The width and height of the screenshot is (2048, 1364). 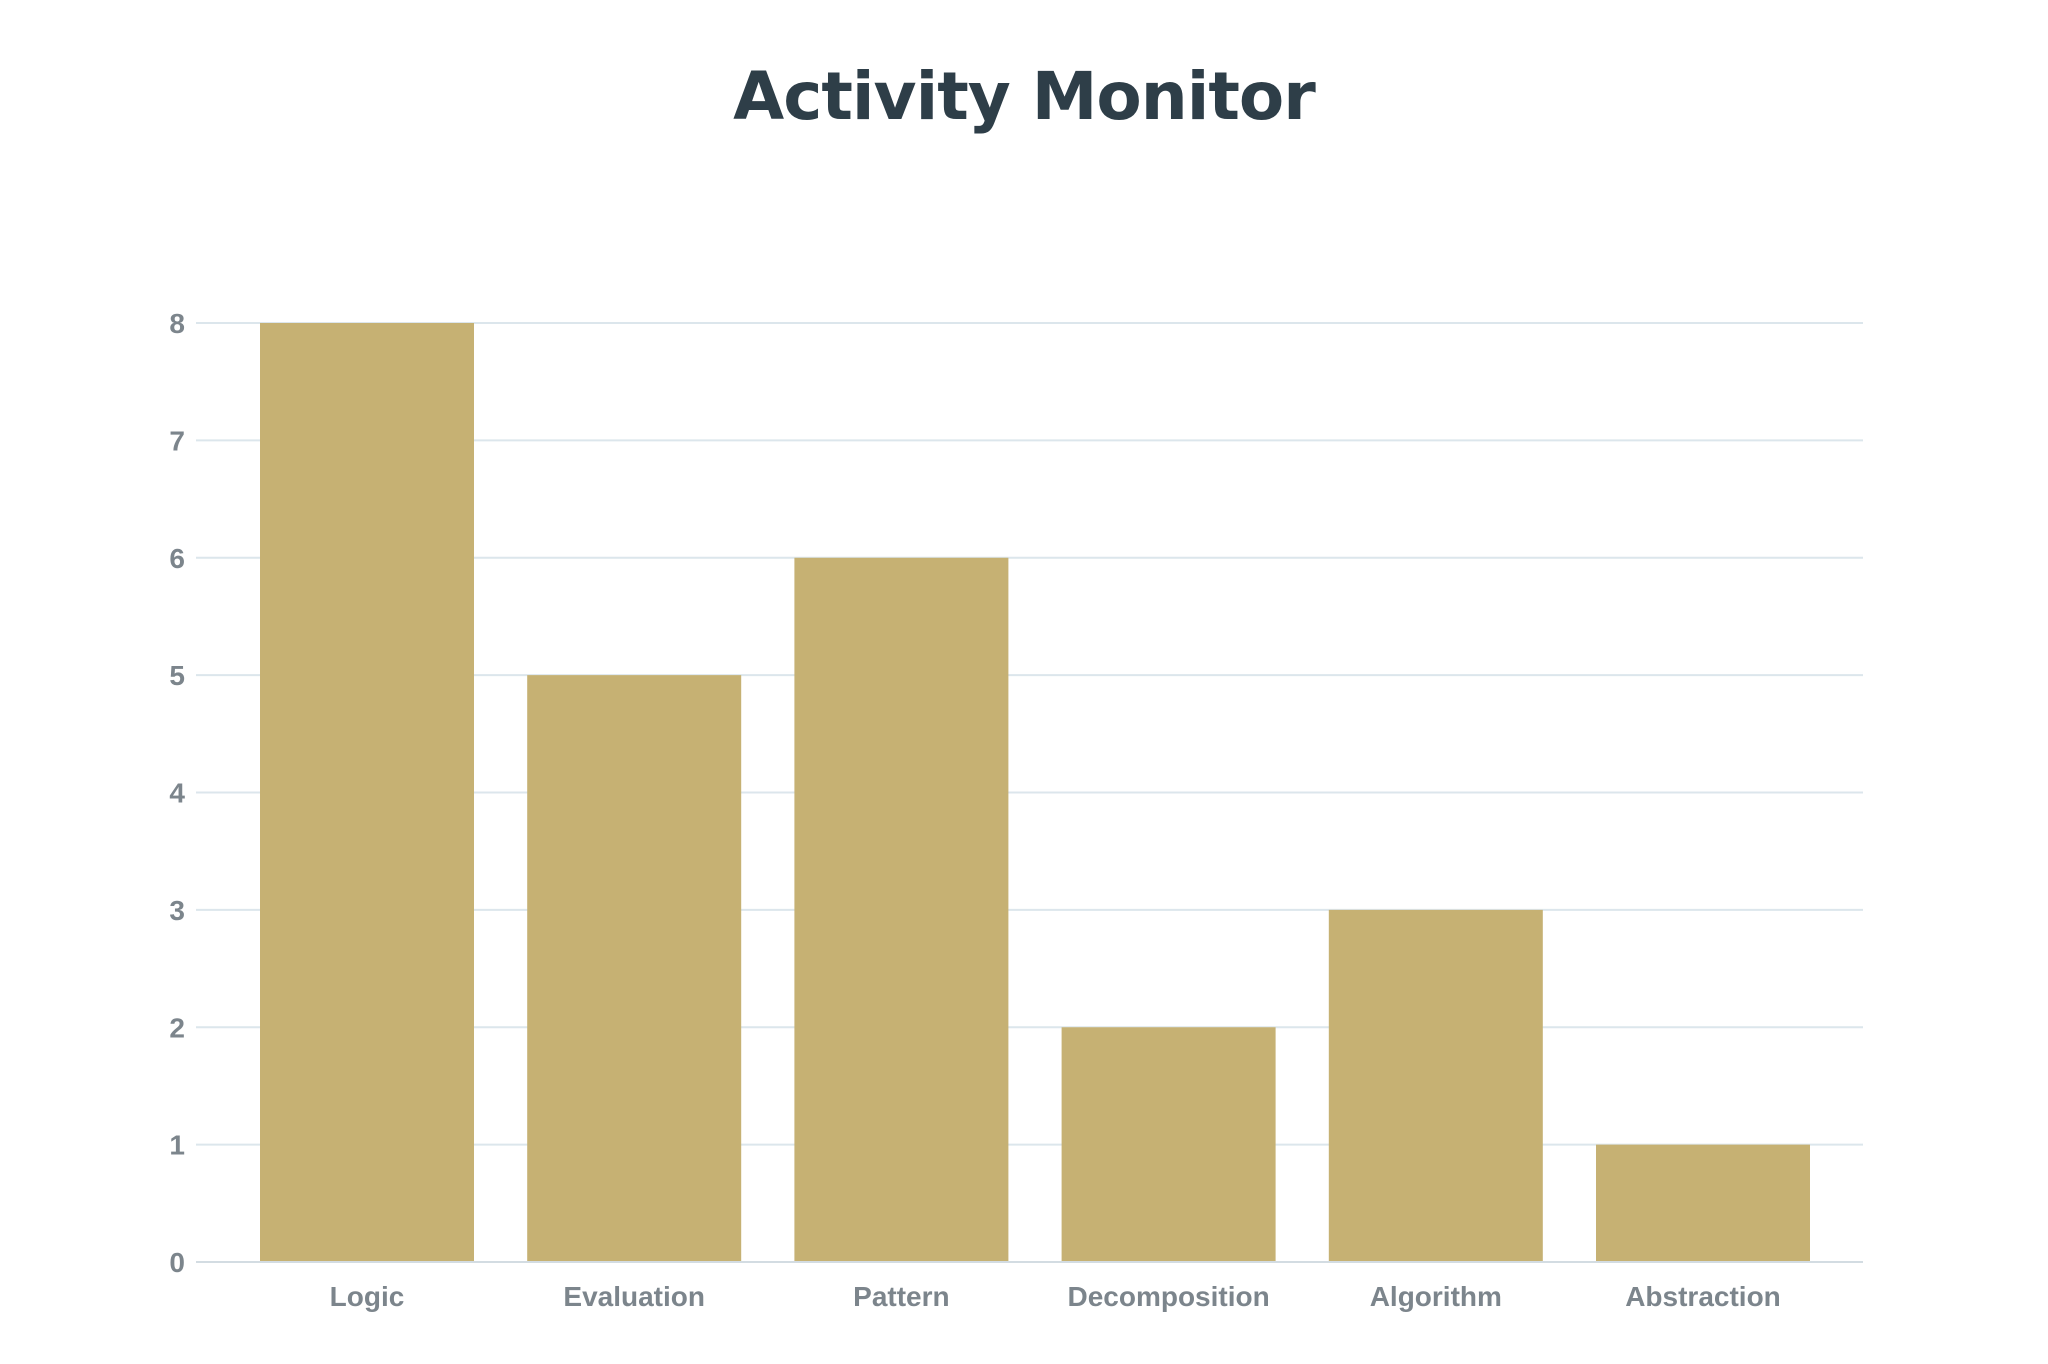 What do you see at coordinates (1703, 1296) in the screenshot?
I see `x-tick-label: Abstraction` at bounding box center [1703, 1296].